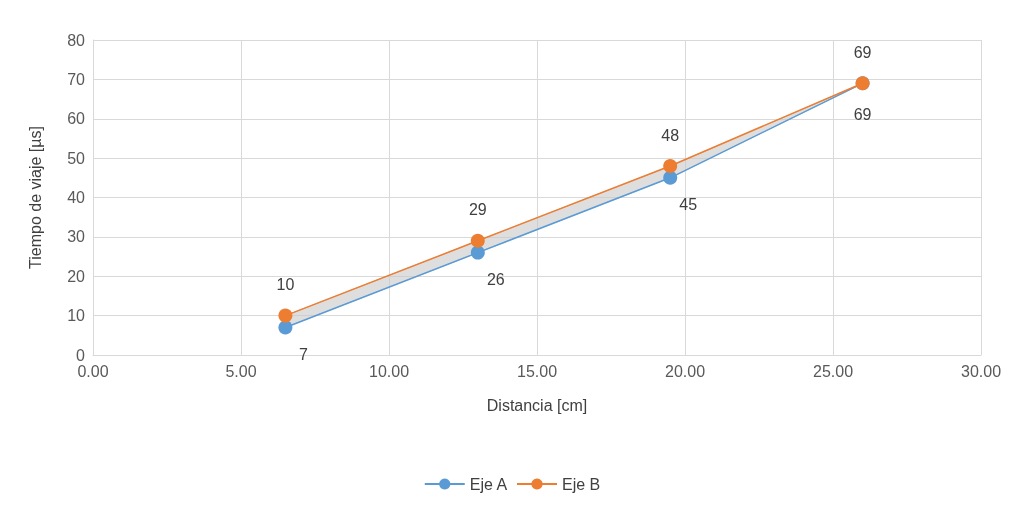 This screenshot has height=513, width=1024. Describe the element at coordinates (76, 119) in the screenshot. I see `y-tick-label: 60` at that location.